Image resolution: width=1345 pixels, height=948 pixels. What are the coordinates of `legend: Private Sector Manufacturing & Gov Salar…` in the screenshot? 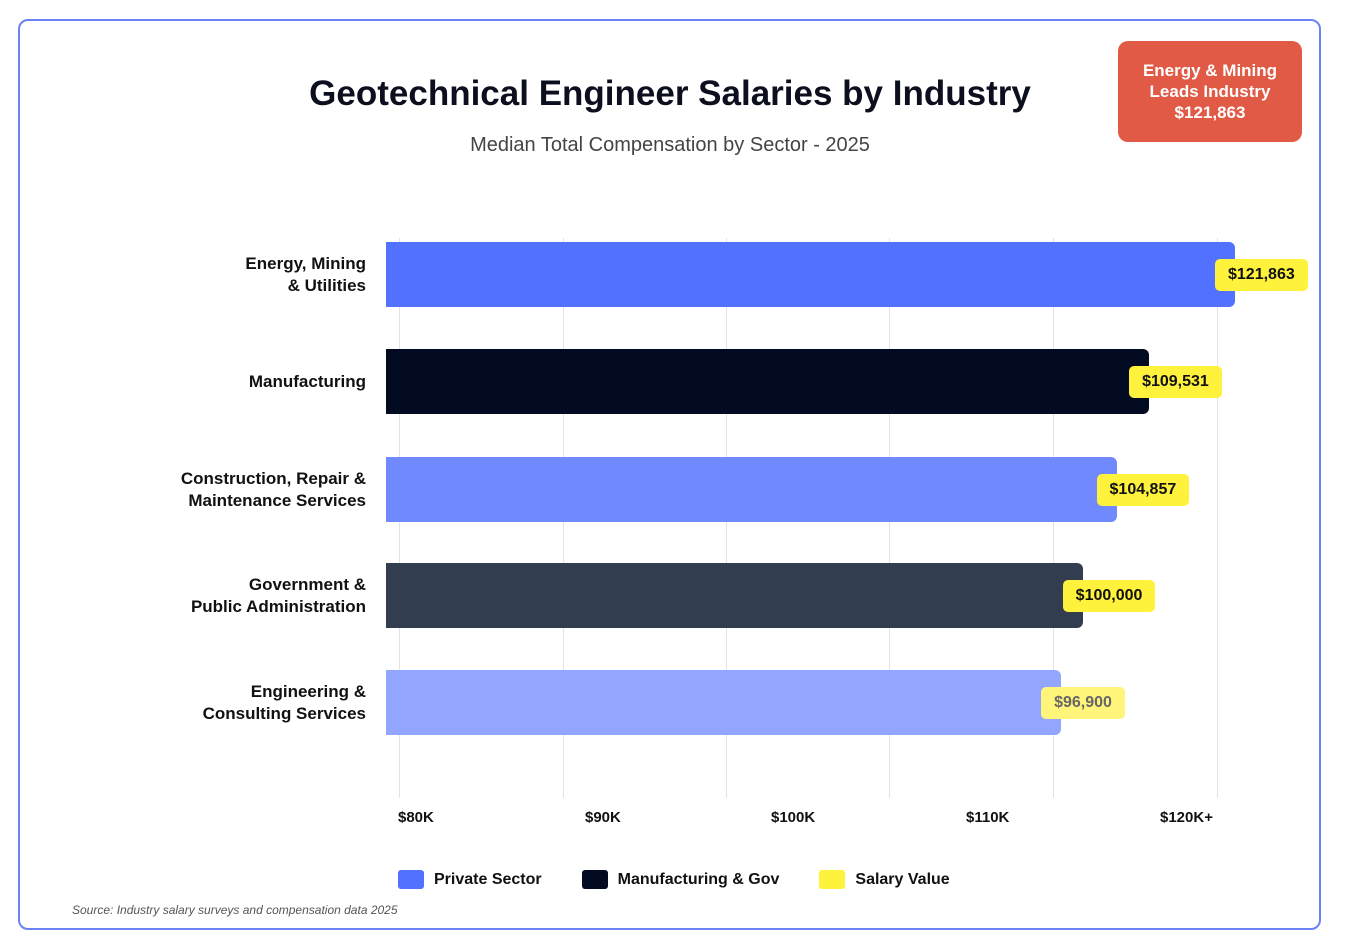 It's located at (694, 879).